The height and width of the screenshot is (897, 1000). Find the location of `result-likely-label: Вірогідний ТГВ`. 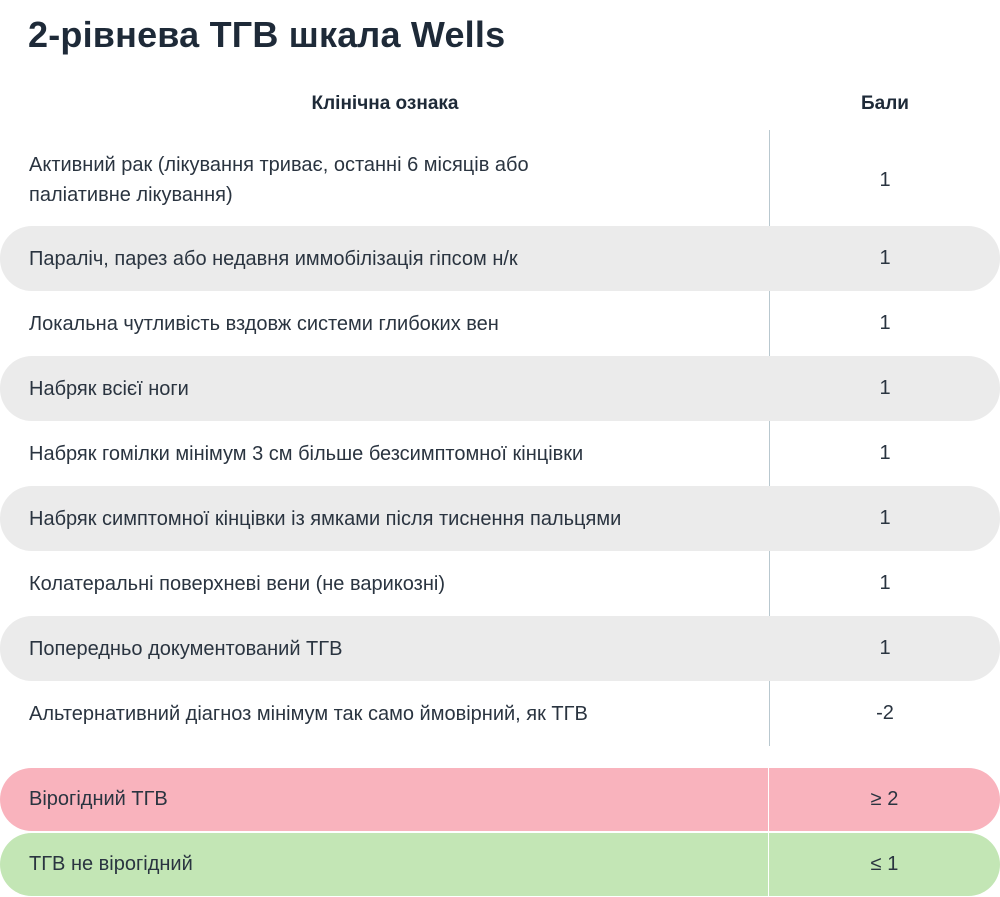

result-likely-label: Вірогідний ТГВ is located at coordinates (384, 799).